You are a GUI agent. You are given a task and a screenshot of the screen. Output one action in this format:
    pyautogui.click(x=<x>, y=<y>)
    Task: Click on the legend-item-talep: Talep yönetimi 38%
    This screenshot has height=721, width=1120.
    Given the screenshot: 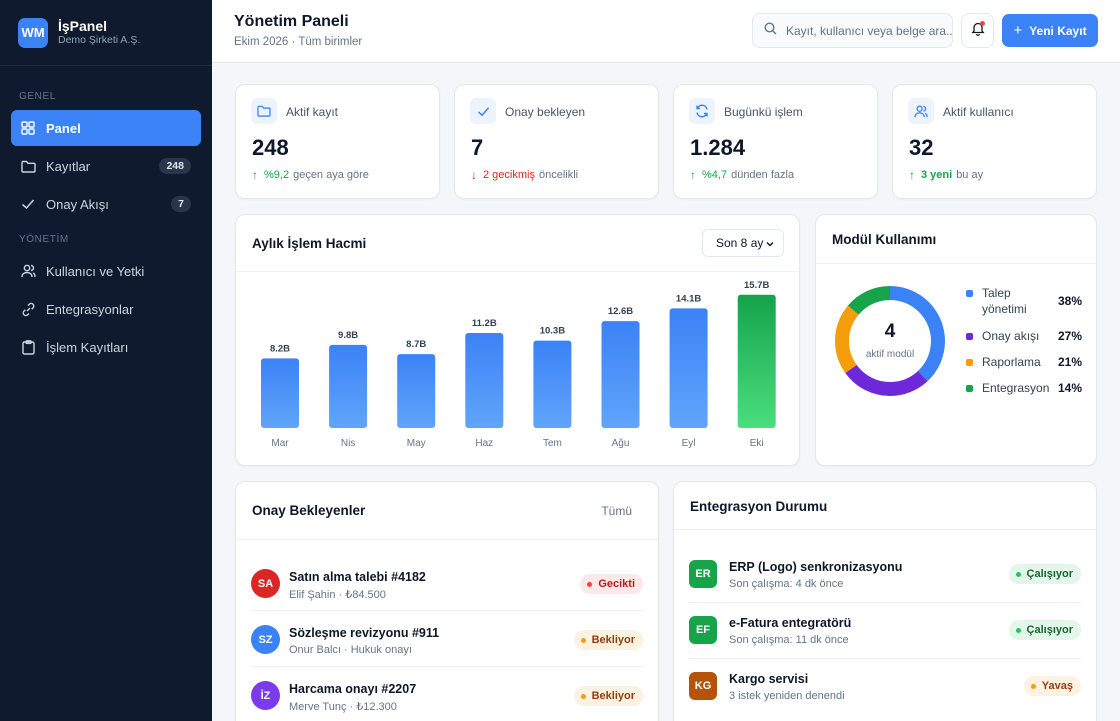 What is the action you would take?
    pyautogui.click(x=1024, y=301)
    